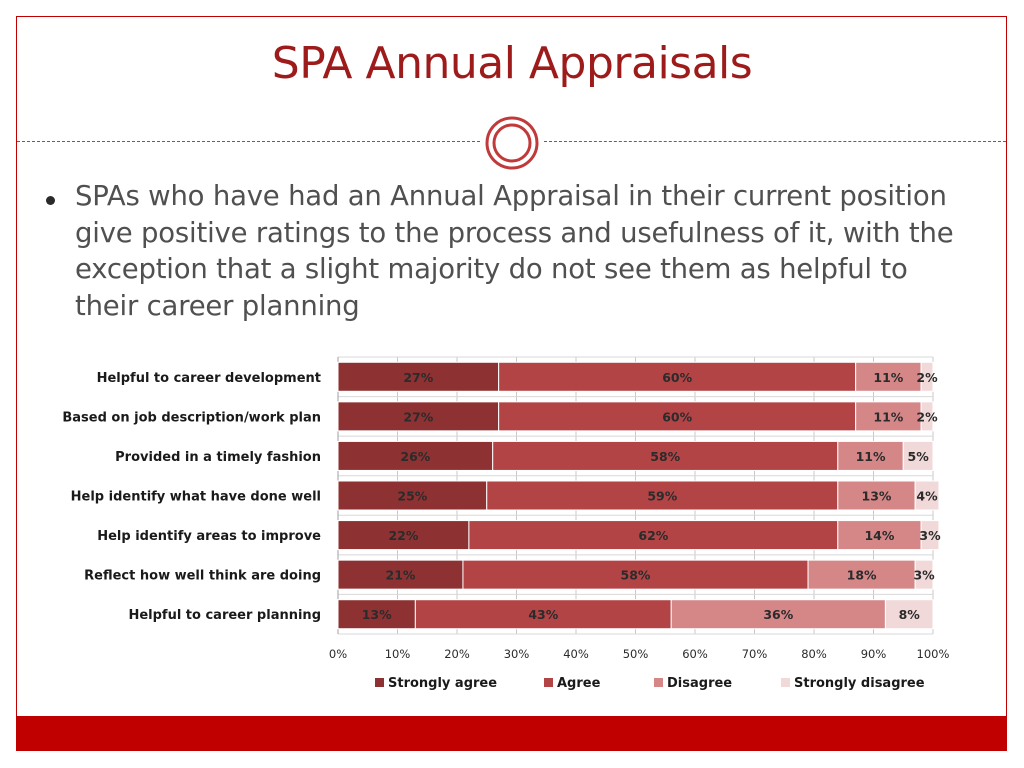 This screenshot has height=768, width=1024. I want to click on bullet-dot-icon, so click(50, 200).